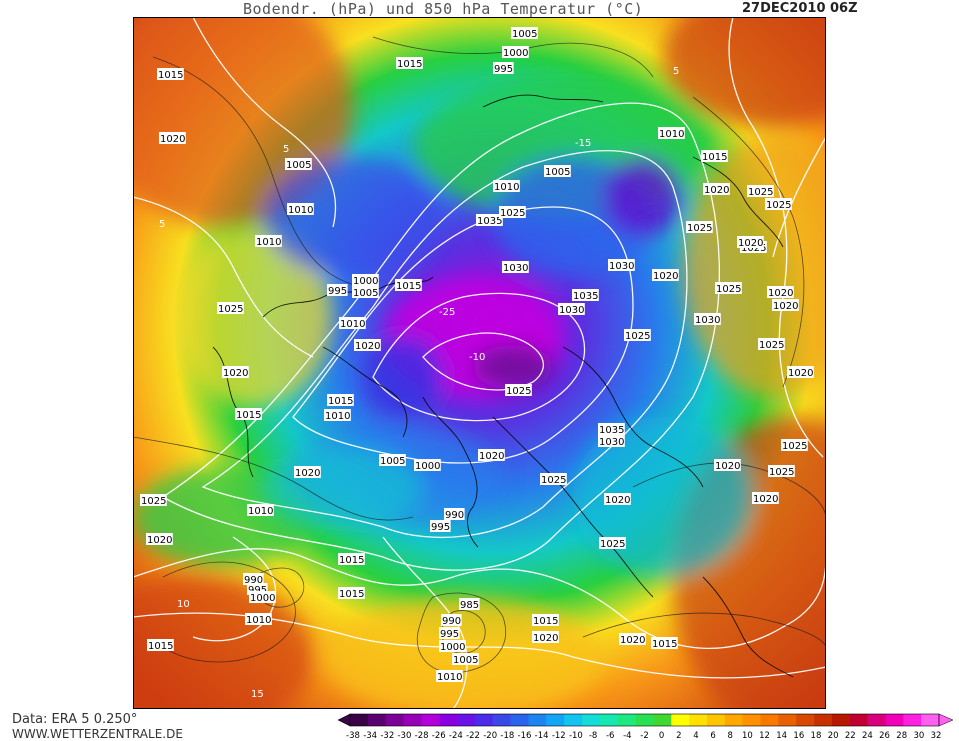  Describe the element at coordinates (97, 734) in the screenshot. I see `website-label: WWW.WETTERZENTRALE.DE` at that location.